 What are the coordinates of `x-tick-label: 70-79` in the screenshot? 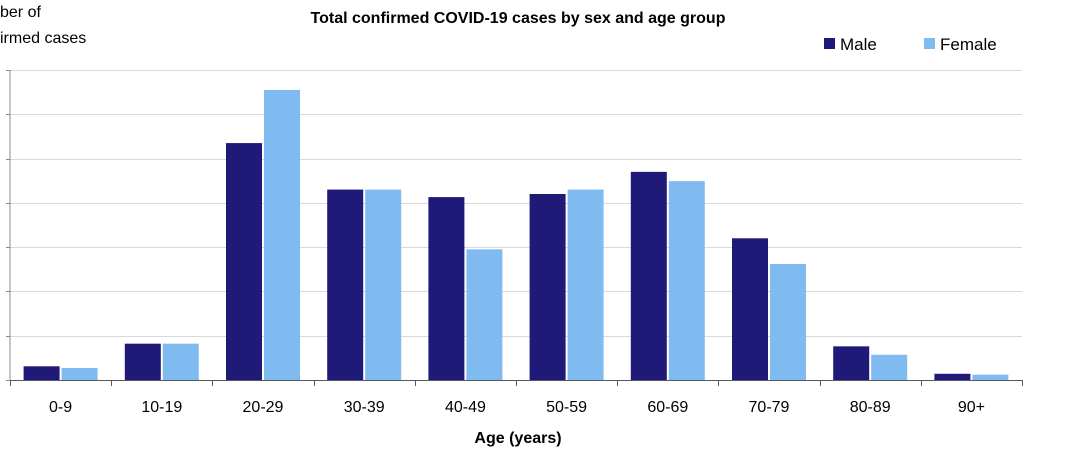 It's located at (769, 407).